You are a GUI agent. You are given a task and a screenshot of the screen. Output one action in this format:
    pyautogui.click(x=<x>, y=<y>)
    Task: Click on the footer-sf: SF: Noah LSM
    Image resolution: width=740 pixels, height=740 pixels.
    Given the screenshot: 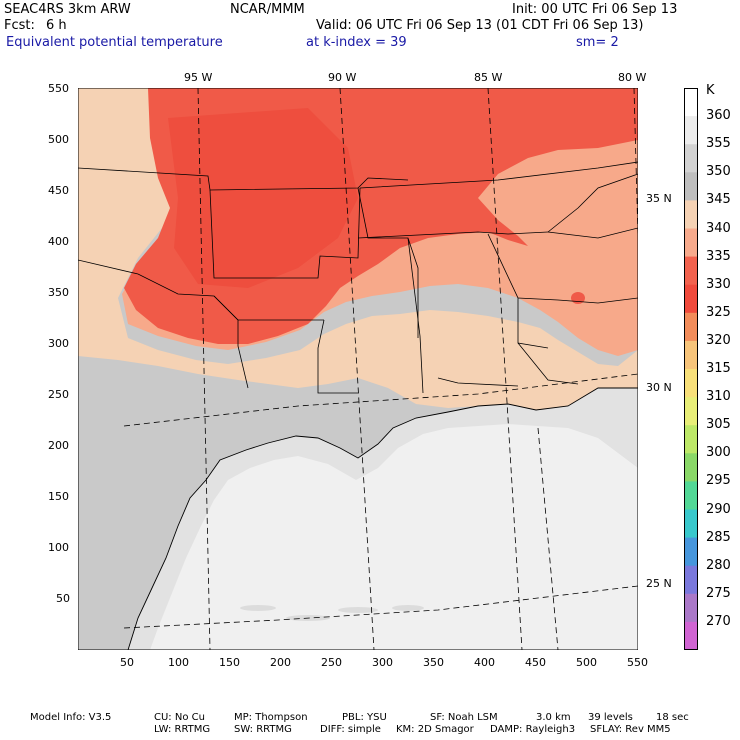 What is the action you would take?
    pyautogui.click(x=464, y=717)
    